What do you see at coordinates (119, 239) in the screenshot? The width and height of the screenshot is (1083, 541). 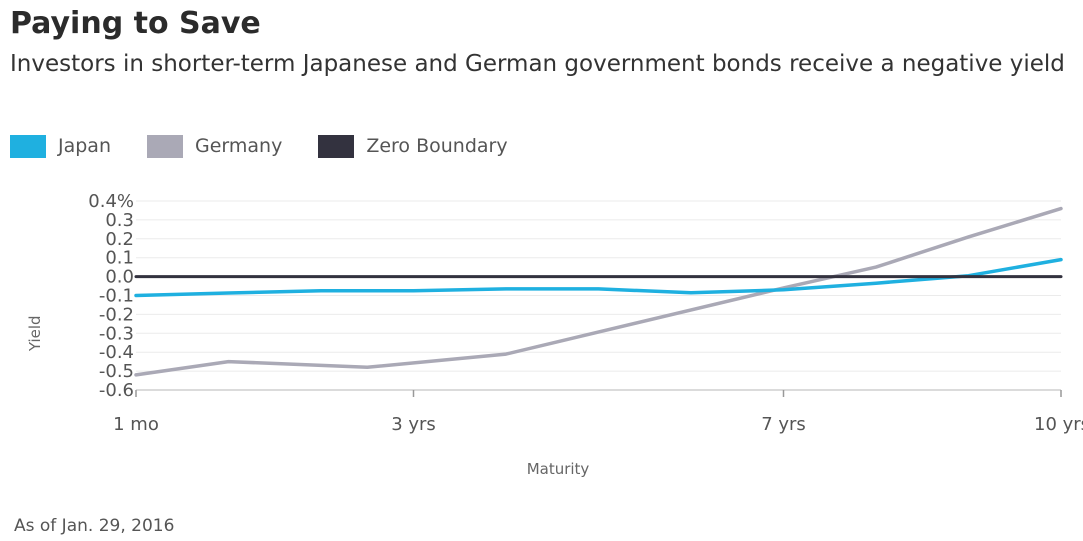 I see `y-tick-label: 0.2` at bounding box center [119, 239].